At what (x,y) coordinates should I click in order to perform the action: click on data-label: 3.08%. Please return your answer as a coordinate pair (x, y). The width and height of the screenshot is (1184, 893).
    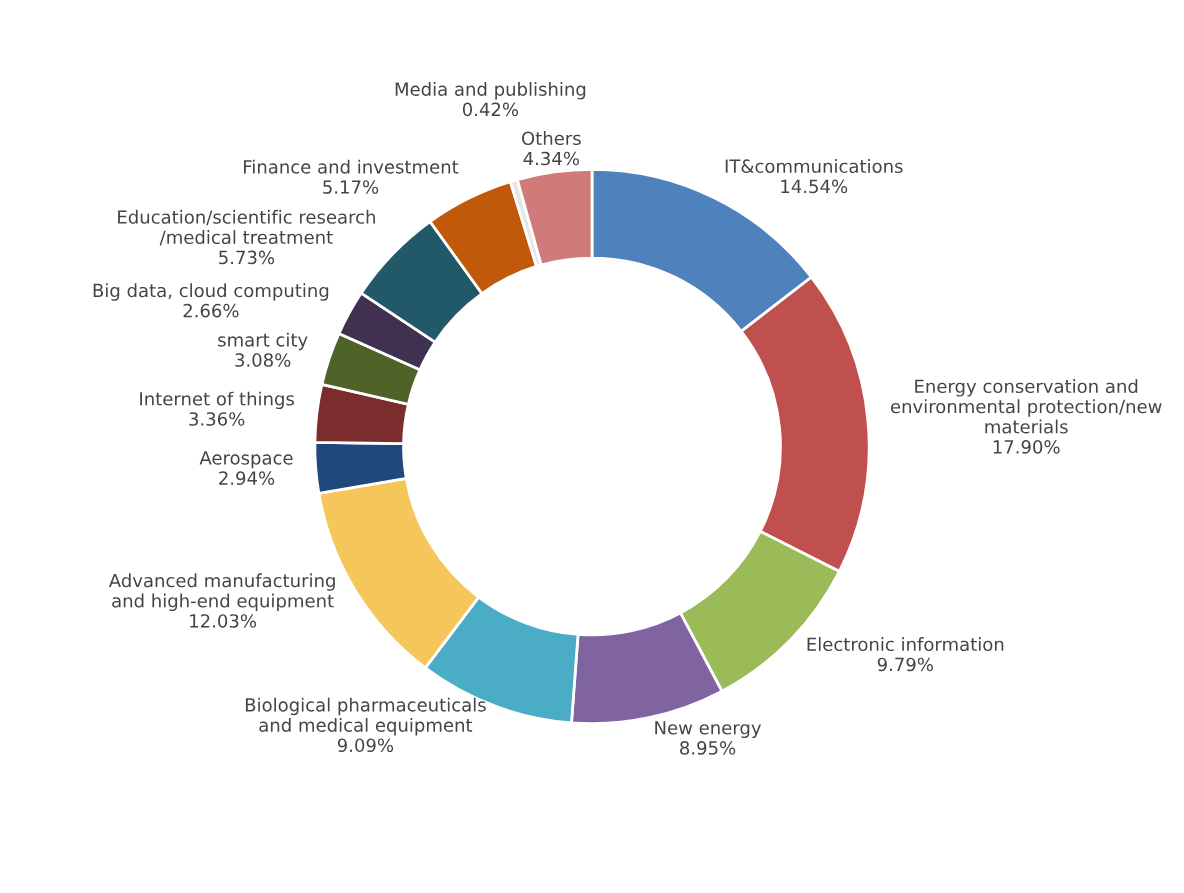
    Looking at the image, I should click on (263, 360).